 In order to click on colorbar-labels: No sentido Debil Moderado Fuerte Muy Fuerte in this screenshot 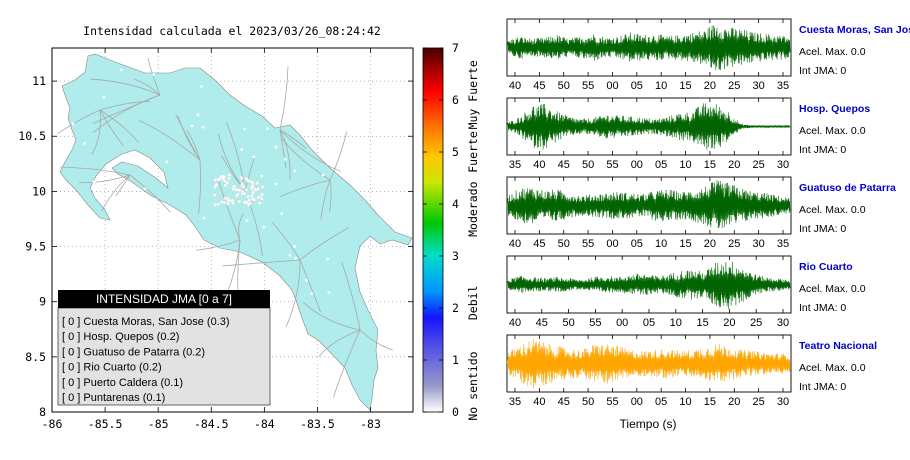, I will do `click(473, 240)`.